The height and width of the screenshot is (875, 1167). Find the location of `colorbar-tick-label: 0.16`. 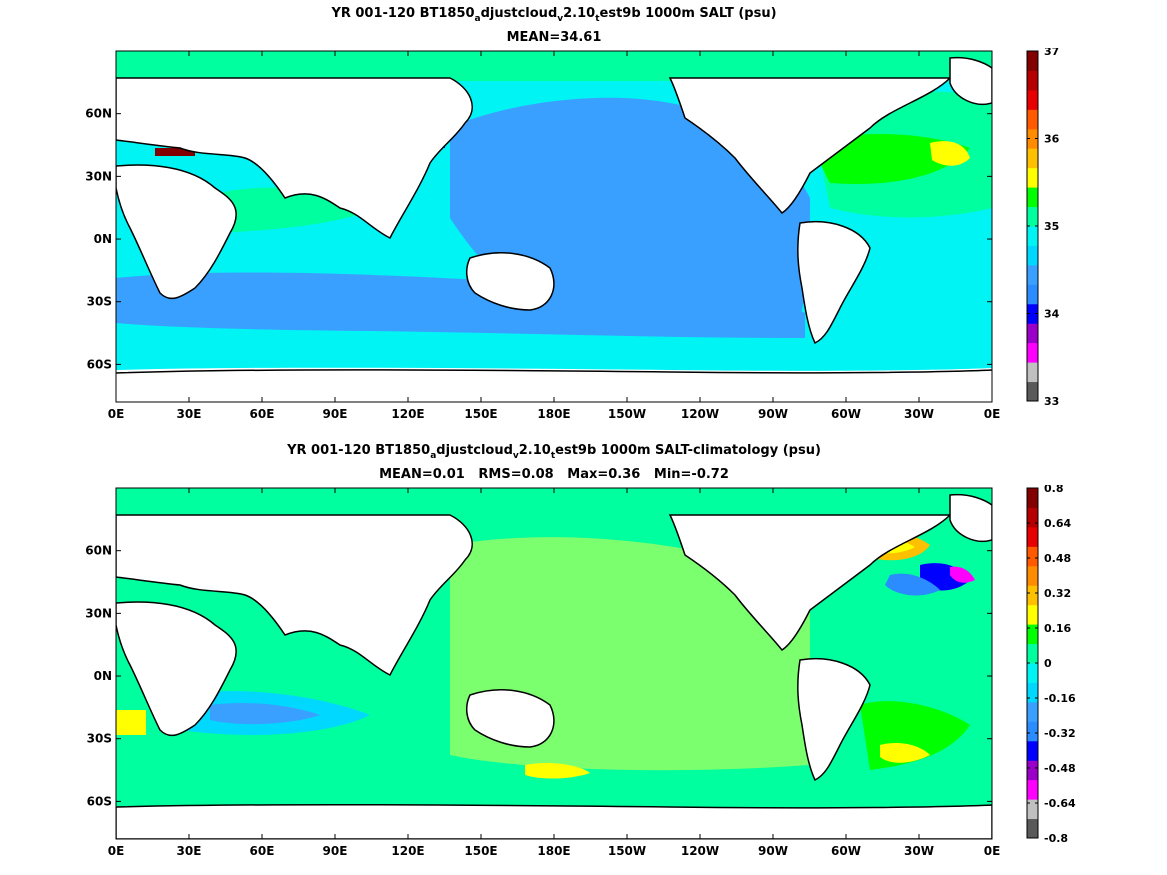

colorbar-tick-label: 0.16 is located at coordinates (1057, 628).